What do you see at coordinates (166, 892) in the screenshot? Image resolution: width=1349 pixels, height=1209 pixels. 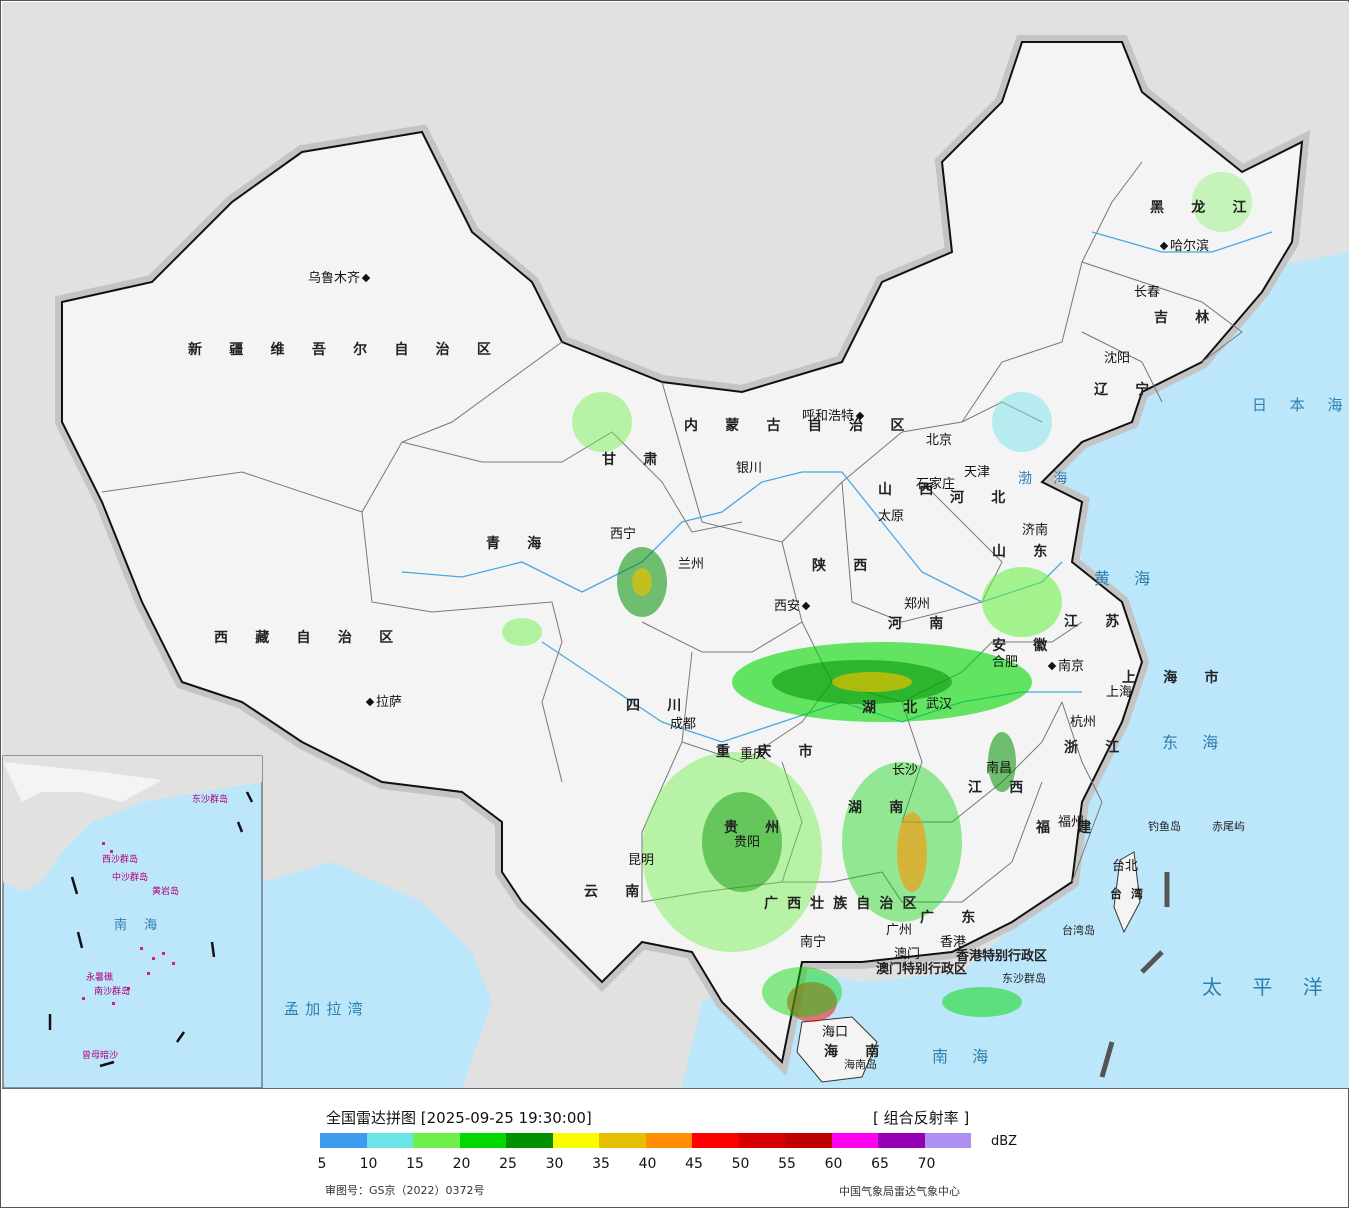 I see `inset-huangyan: 黄岩岛` at bounding box center [166, 892].